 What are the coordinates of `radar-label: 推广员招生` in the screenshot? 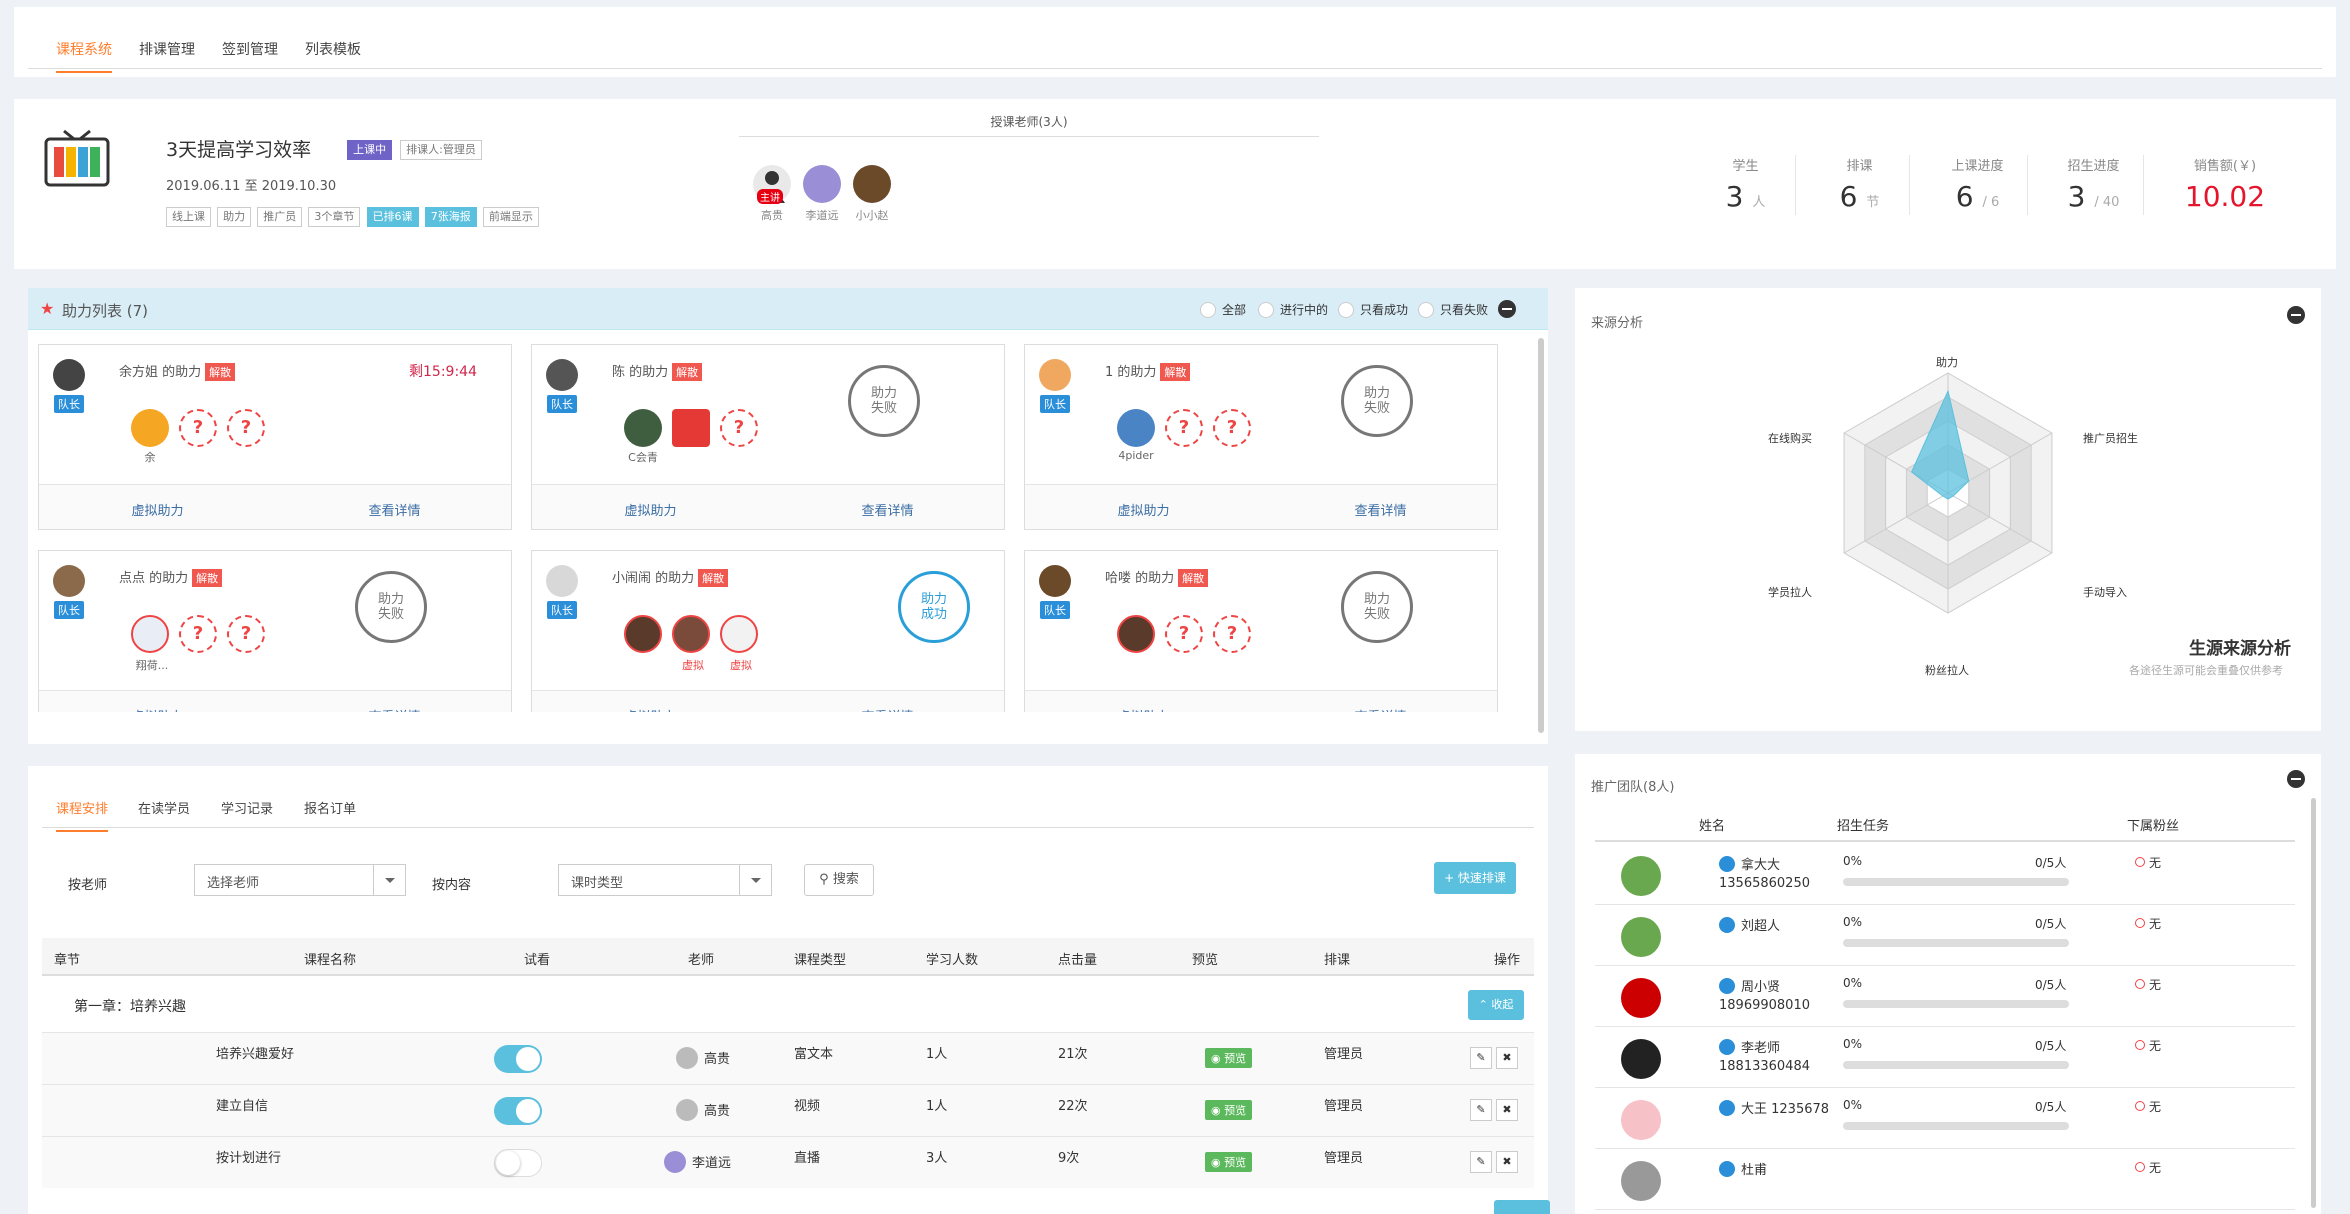 It's located at (2110, 438).